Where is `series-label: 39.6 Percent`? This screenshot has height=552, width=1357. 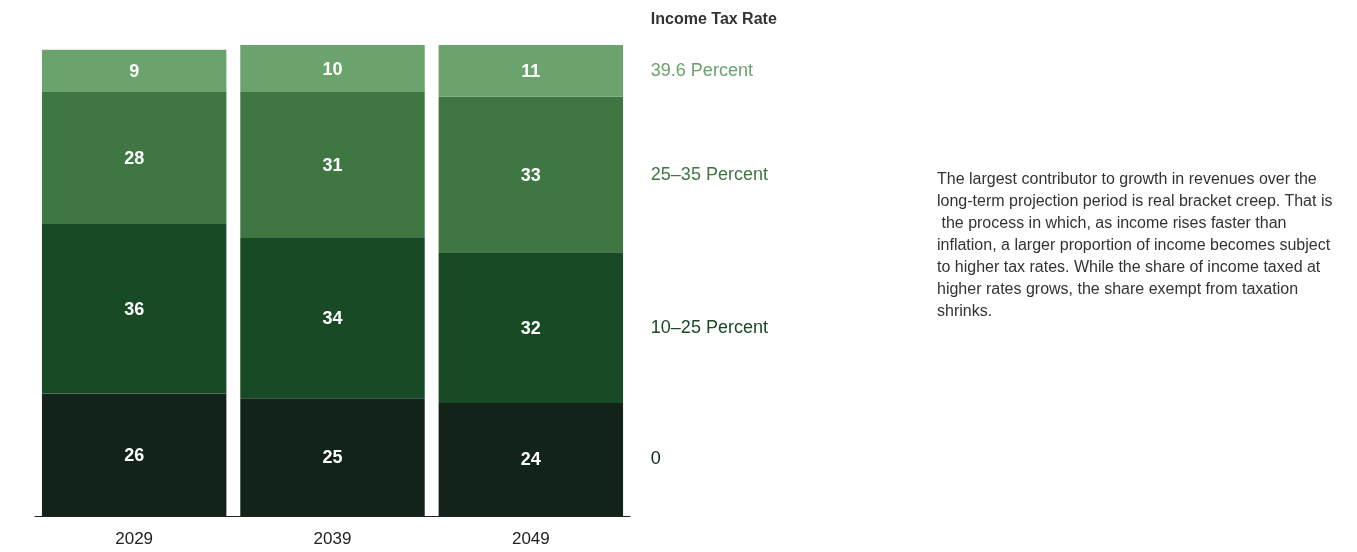 series-label: 39.6 Percent is located at coordinates (701, 69).